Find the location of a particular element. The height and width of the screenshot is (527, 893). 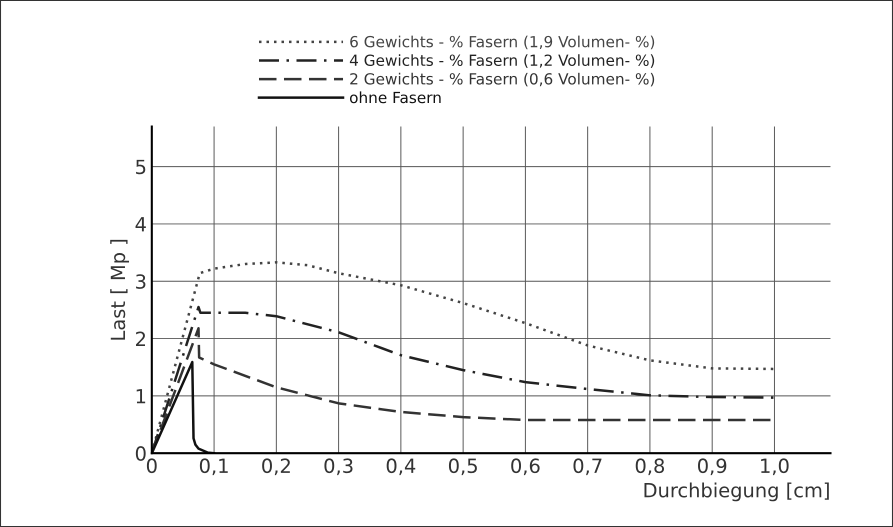

text: 6 Gewichts - % Fasern (1,9 Volumen- %) is located at coordinates (502, 43).